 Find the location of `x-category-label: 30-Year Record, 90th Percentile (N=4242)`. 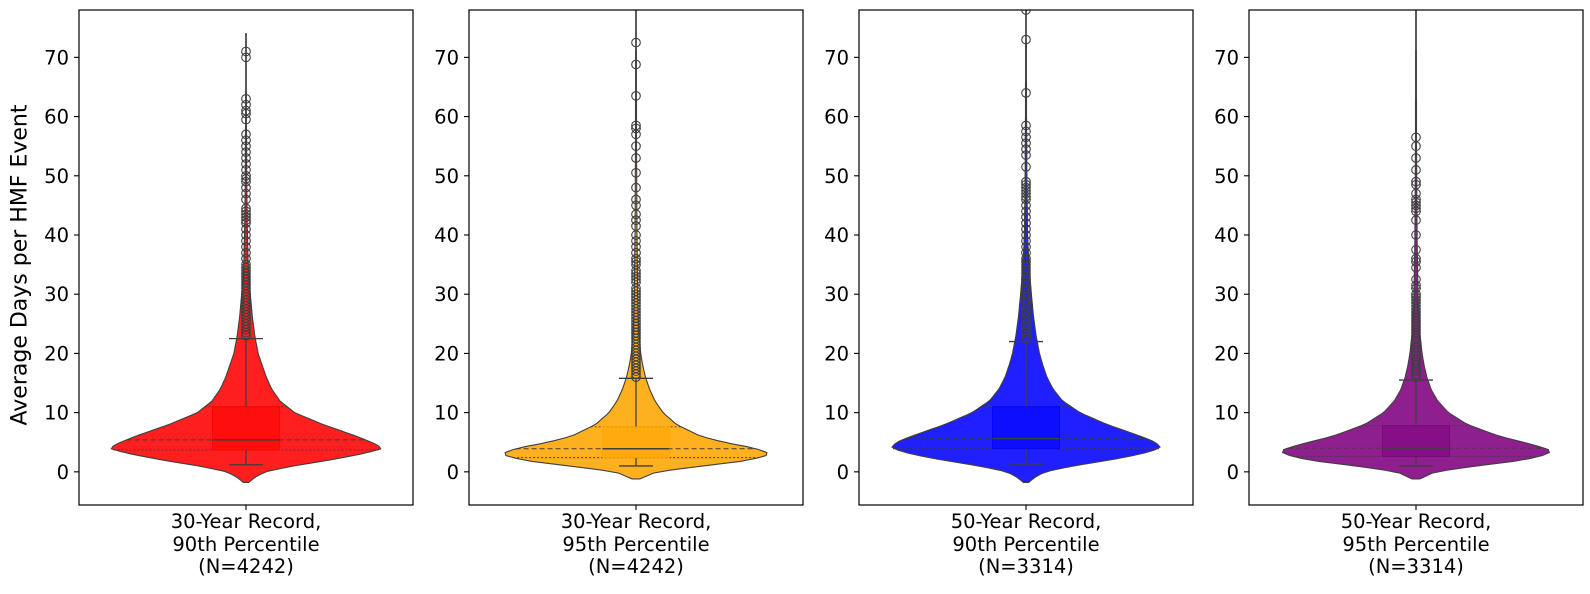

x-category-label: 30-Year Record, 90th Percentile (N=4242) is located at coordinates (246, 544).